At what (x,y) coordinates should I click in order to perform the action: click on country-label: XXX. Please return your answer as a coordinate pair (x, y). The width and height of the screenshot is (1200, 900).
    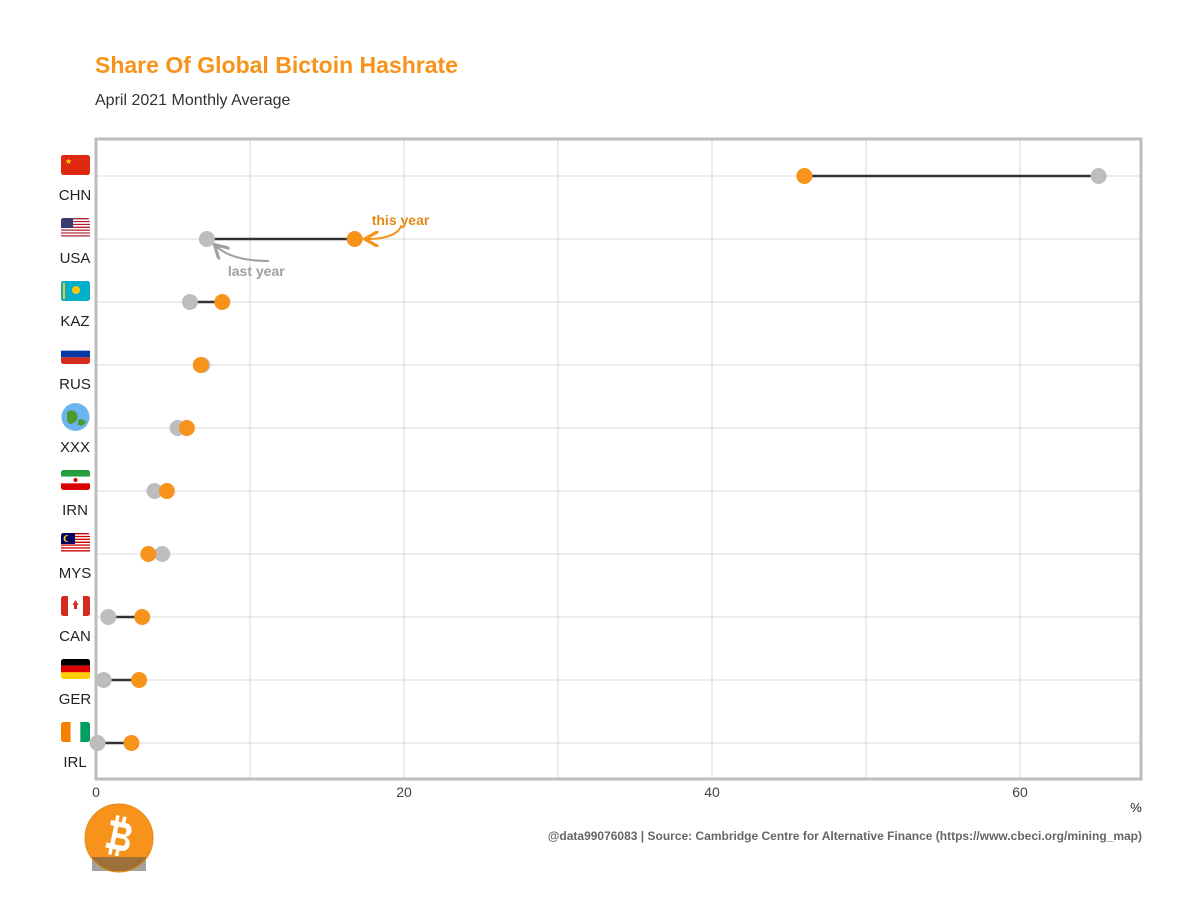
    Looking at the image, I should click on (75, 447).